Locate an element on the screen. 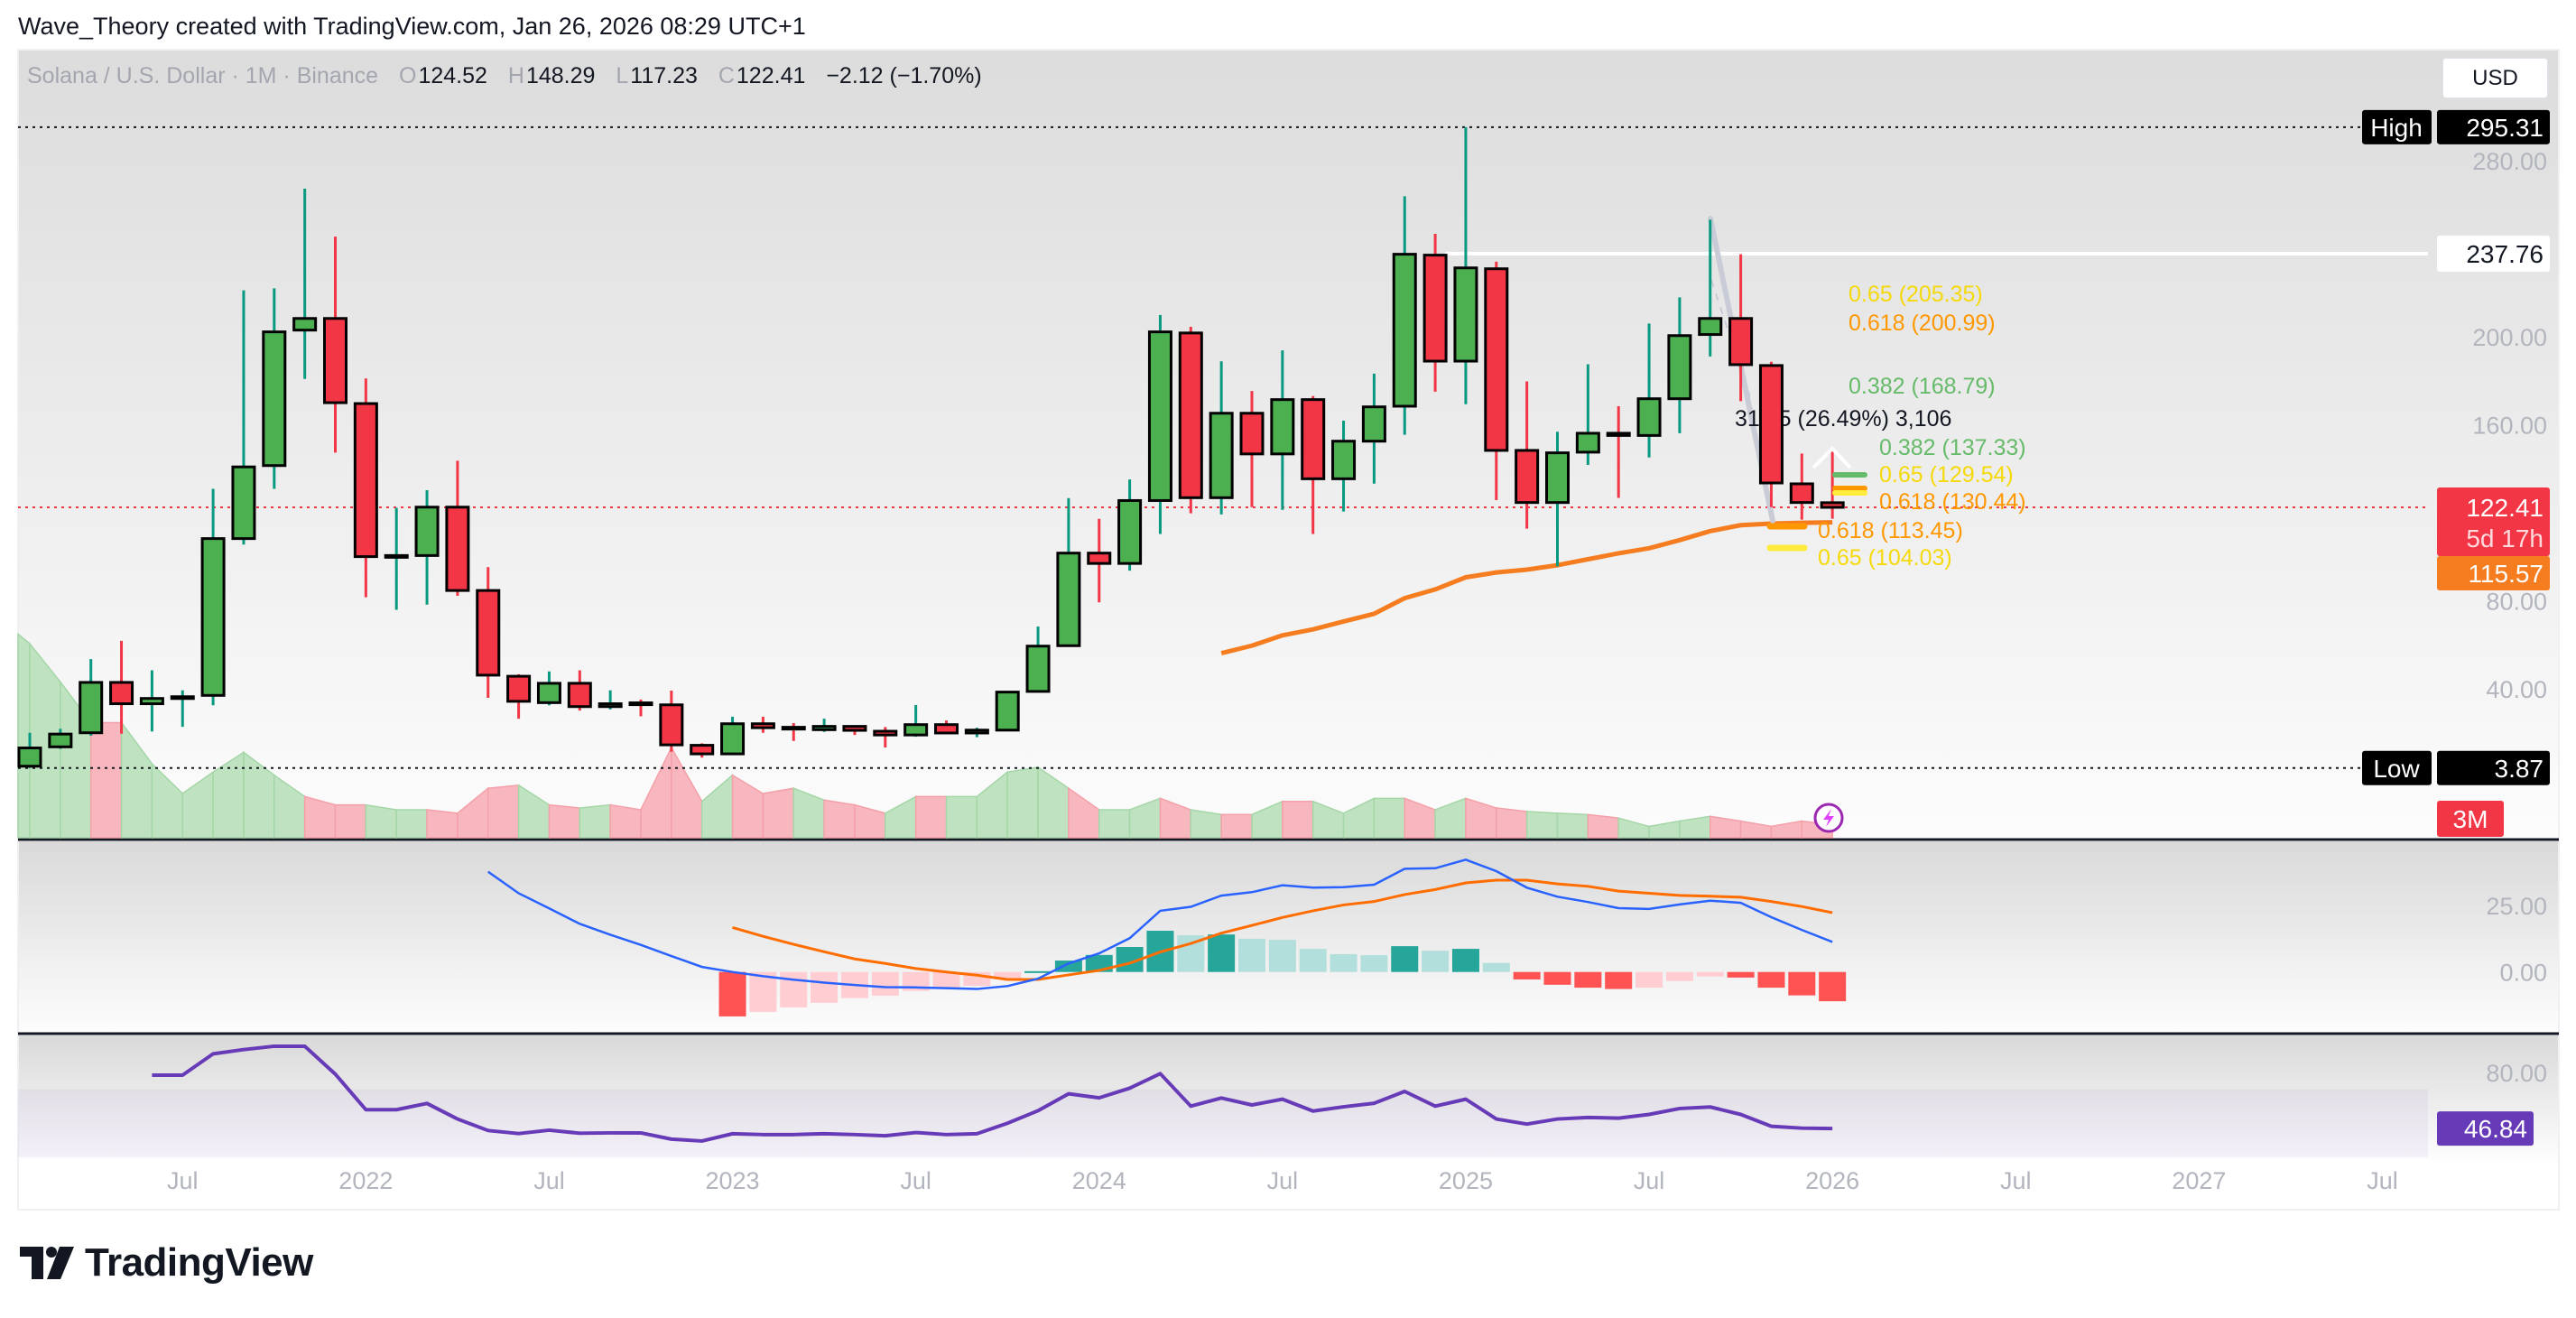 This screenshot has height=1318, width=2576. level-price-badge is located at coordinates (2493, 255).